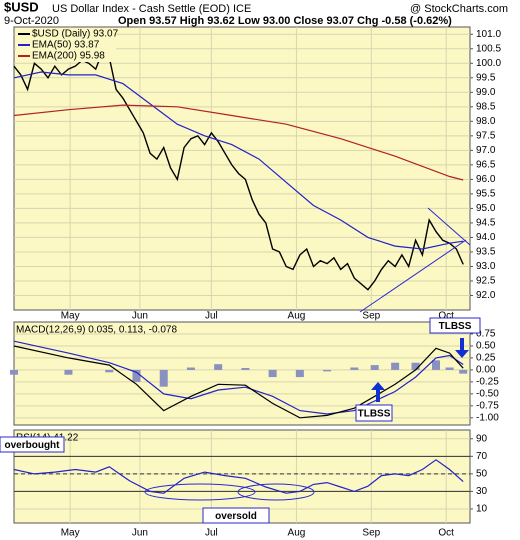 The width and height of the screenshot is (520, 540). I want to click on y-tick-label: 90, so click(482, 438).